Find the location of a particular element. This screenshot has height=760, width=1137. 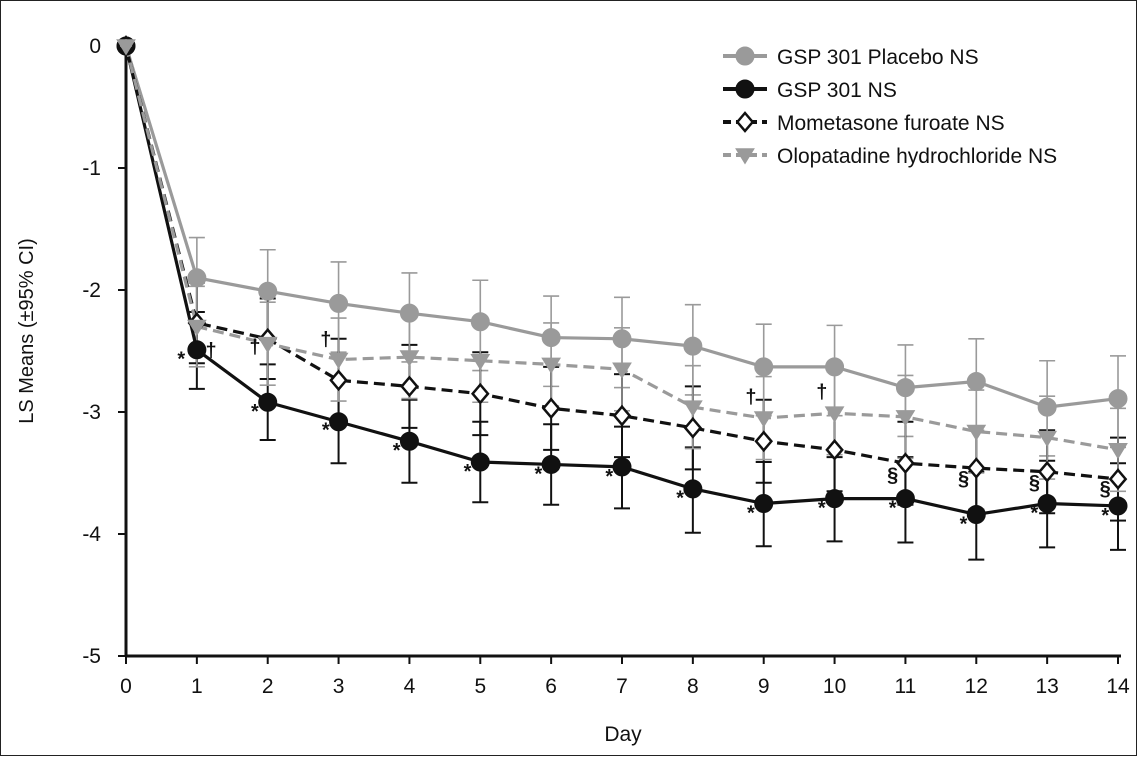

y-tick-label: -3 is located at coordinates (91, 412).